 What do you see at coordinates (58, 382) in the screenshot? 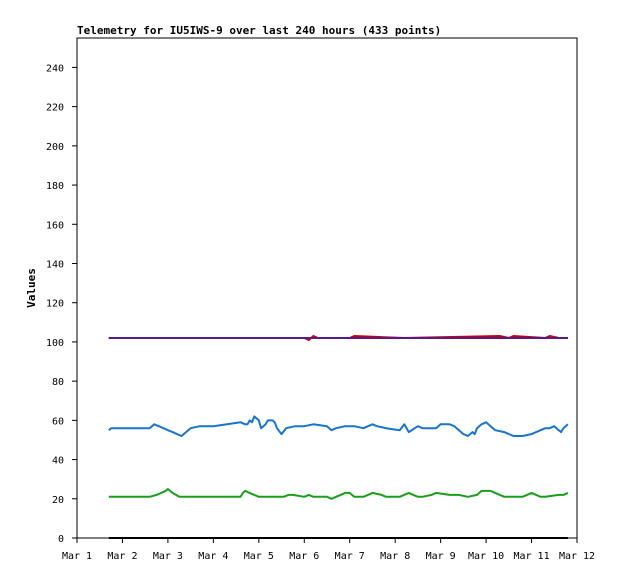
I see `y-tick-label: 80` at bounding box center [58, 382].